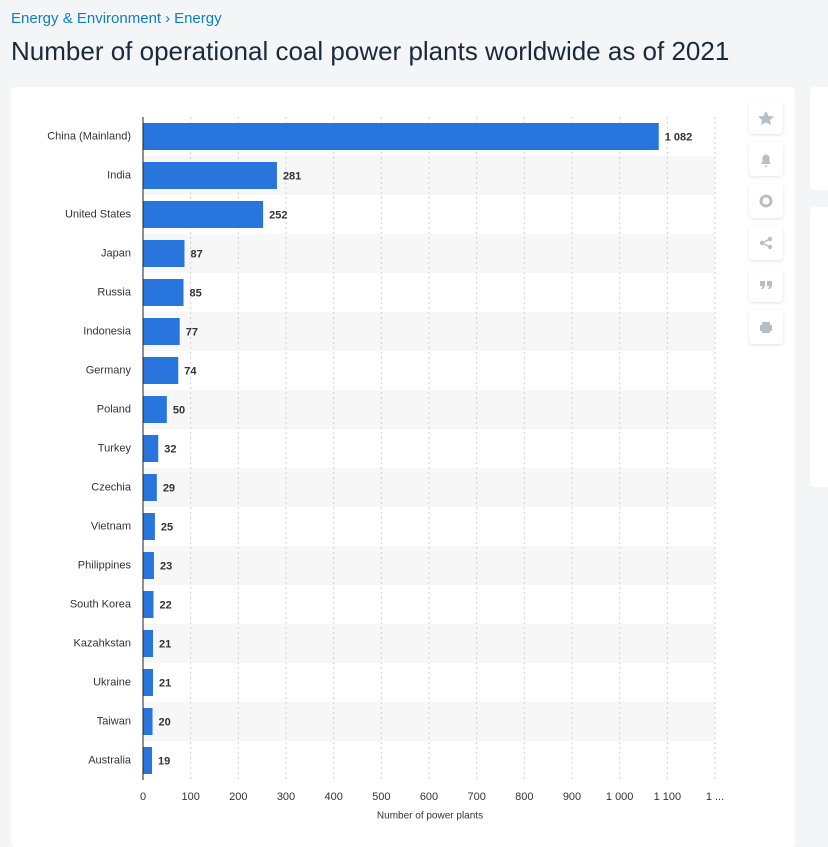 The image size is (828, 847). What do you see at coordinates (98, 214) in the screenshot?
I see `y-tick-label: United States` at bounding box center [98, 214].